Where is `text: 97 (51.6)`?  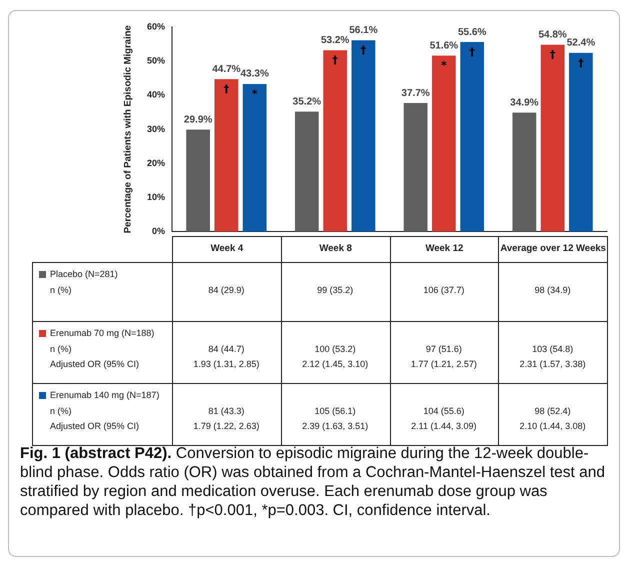
text: 97 (51.6) is located at coordinates (443, 349).